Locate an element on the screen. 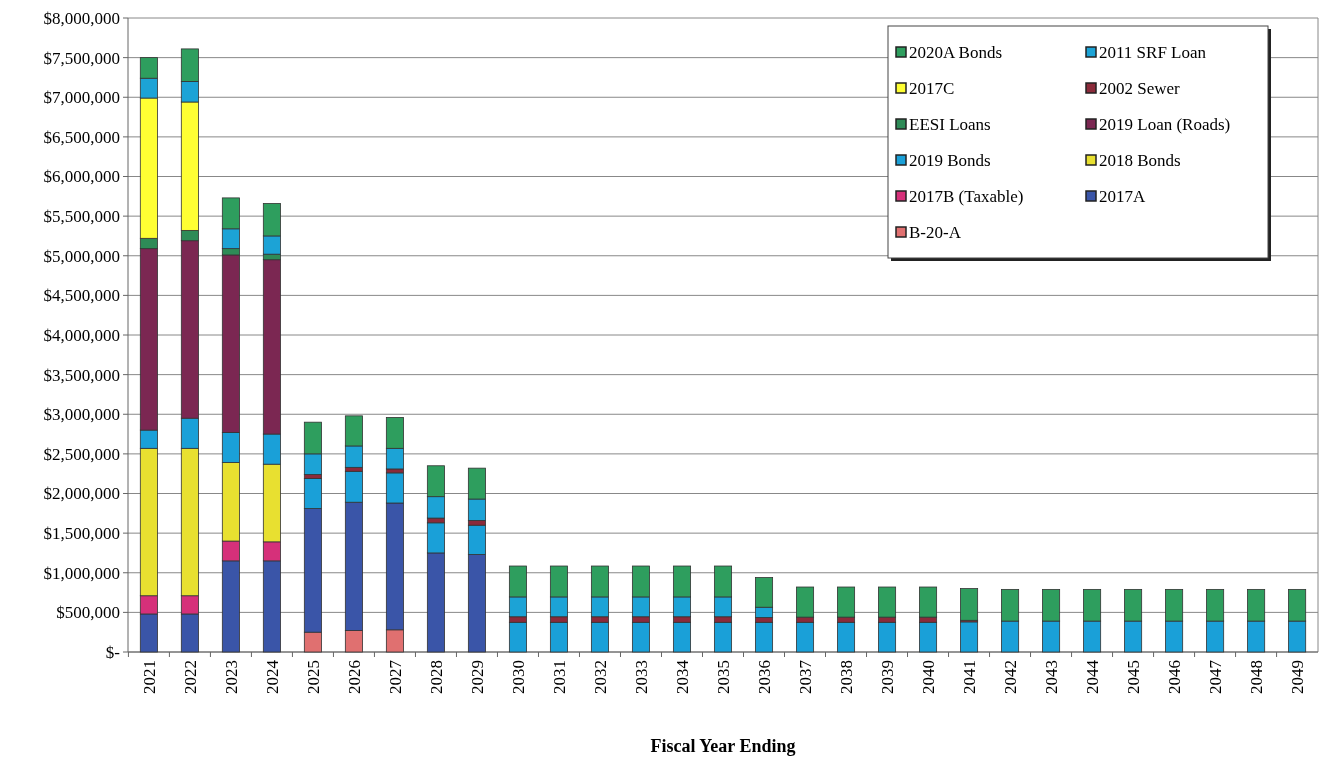 The image size is (1330, 770). x-tick-label: 2023 is located at coordinates (231, 677).